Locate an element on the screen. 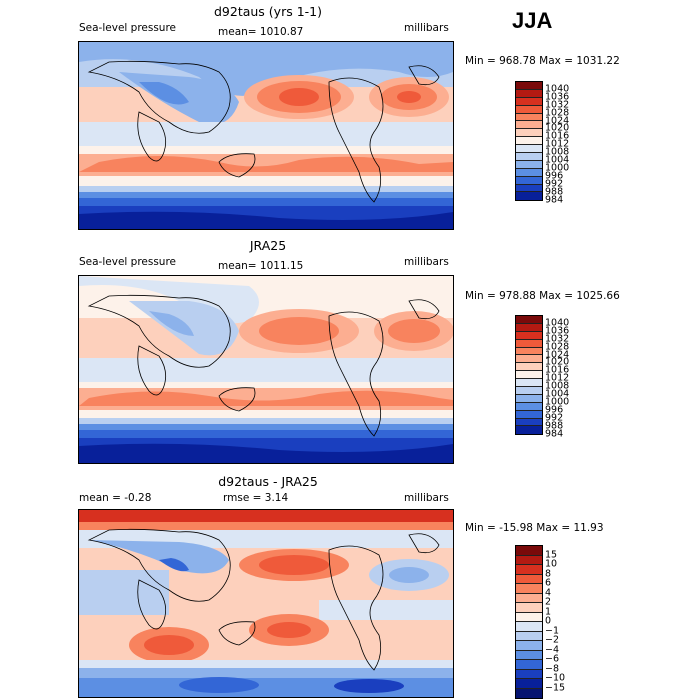  panel-title: JRA25 is located at coordinates (268, 245).